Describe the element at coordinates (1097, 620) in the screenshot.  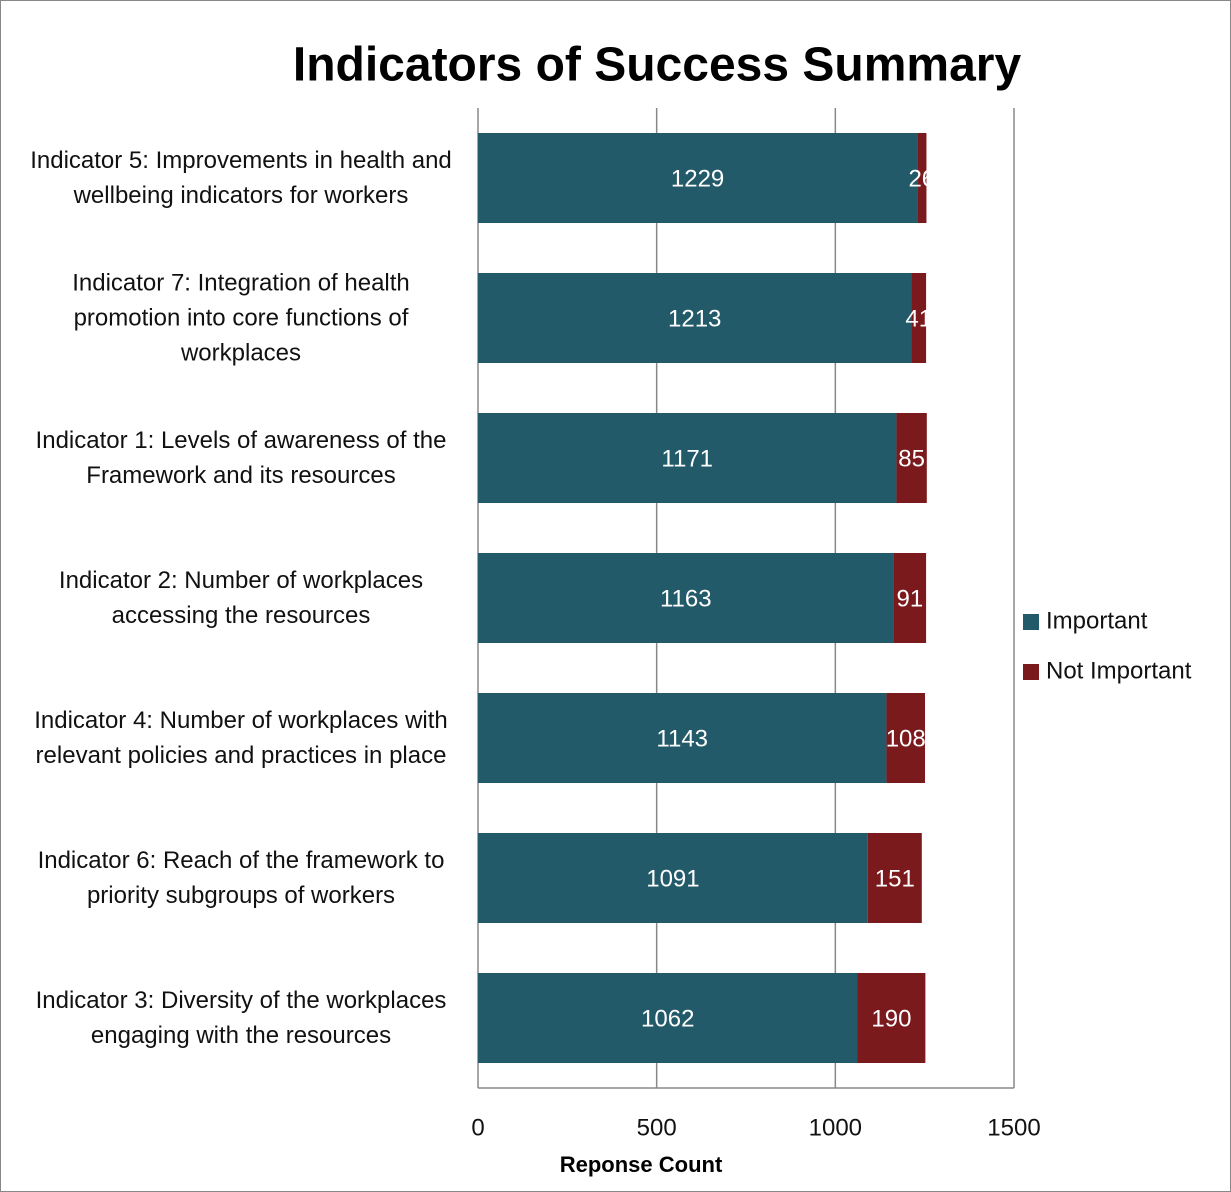
I see `legend-label: Important` at that location.